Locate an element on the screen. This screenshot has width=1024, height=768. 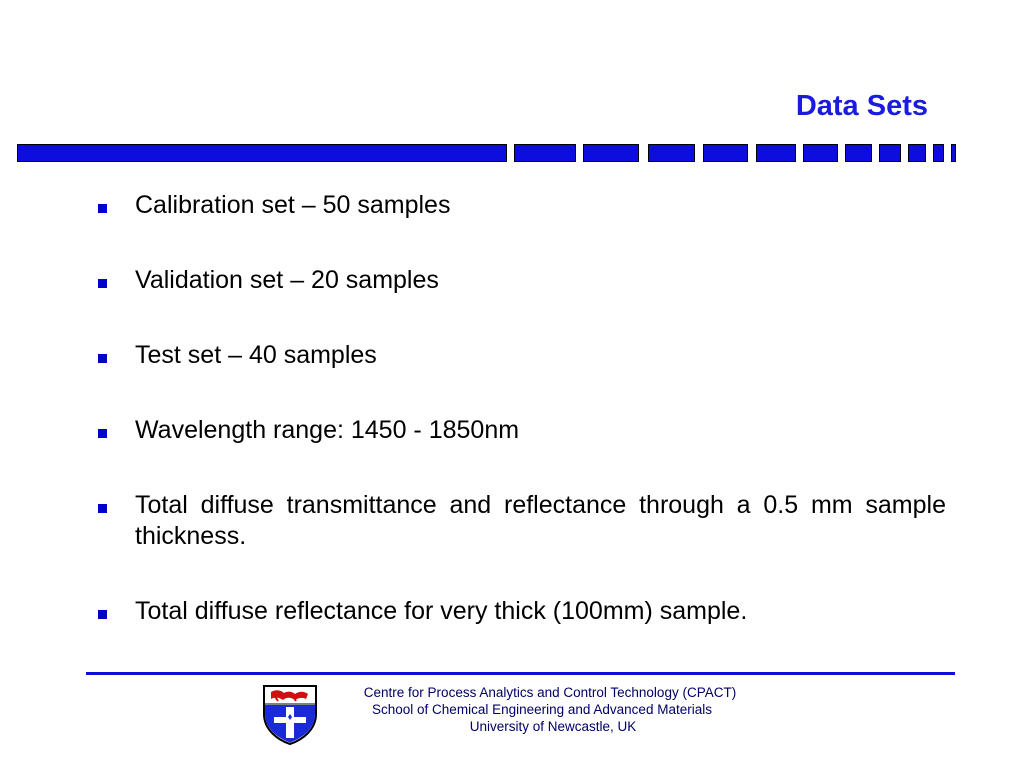
bullet-item: Wavelength range: 1450 - 1850nm is located at coordinates (521, 430).